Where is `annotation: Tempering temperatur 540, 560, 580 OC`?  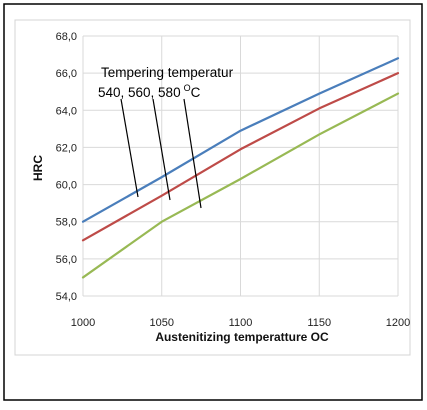
annotation: Tempering temperatur 540, 560, 580 OC is located at coordinates (166, 137).